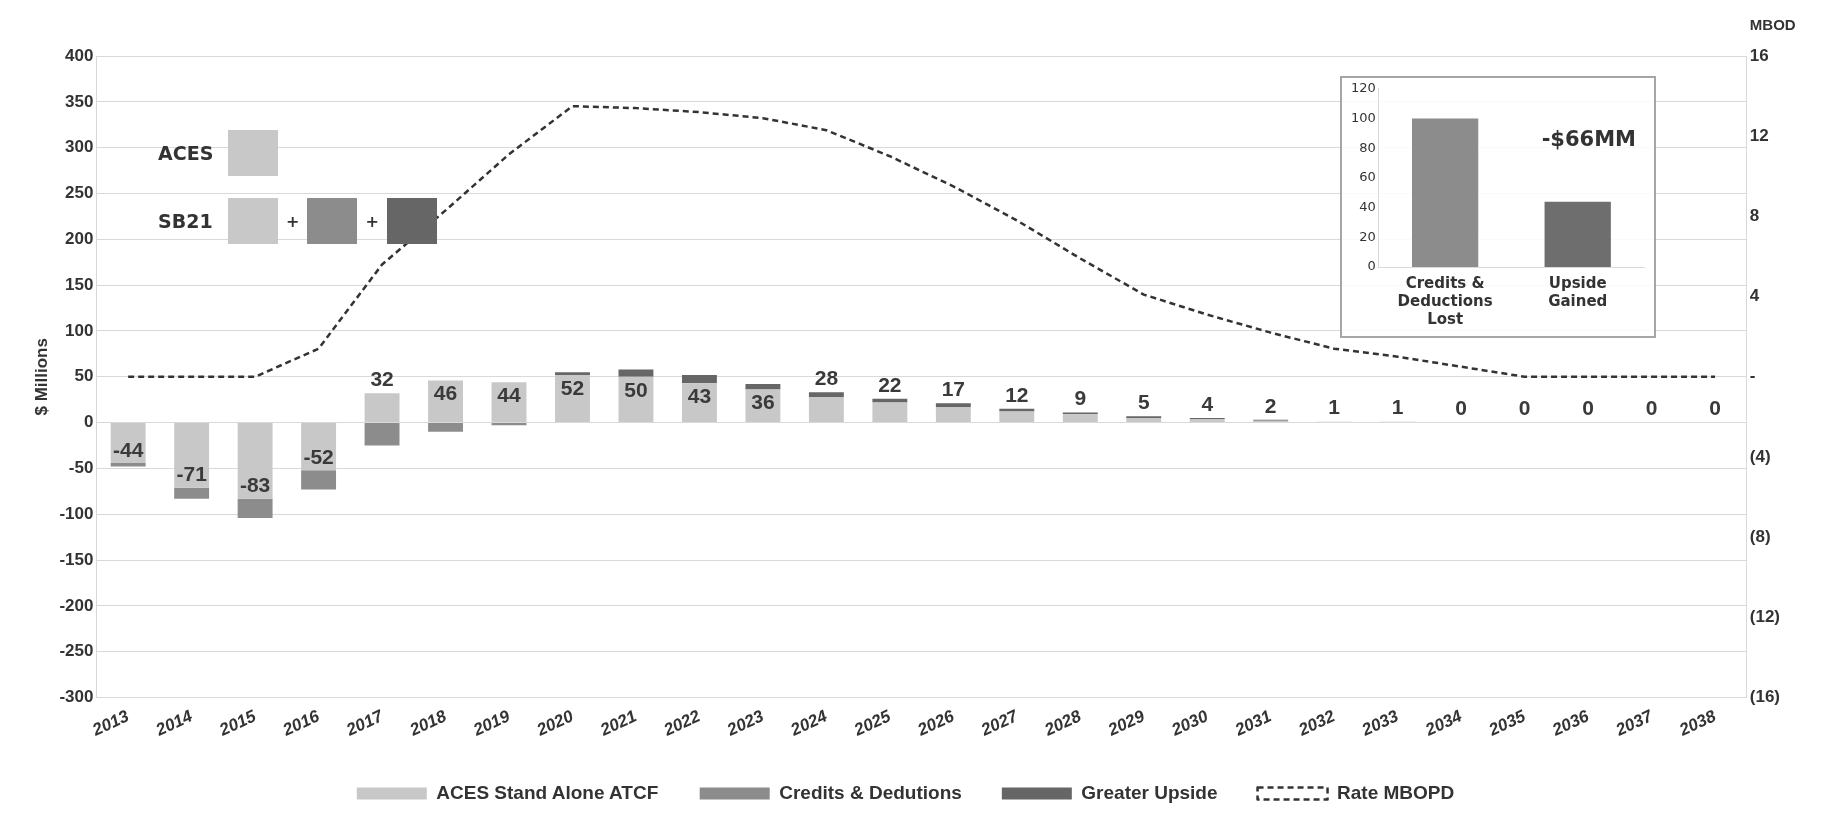  I want to click on data-label: 52, so click(572, 387).